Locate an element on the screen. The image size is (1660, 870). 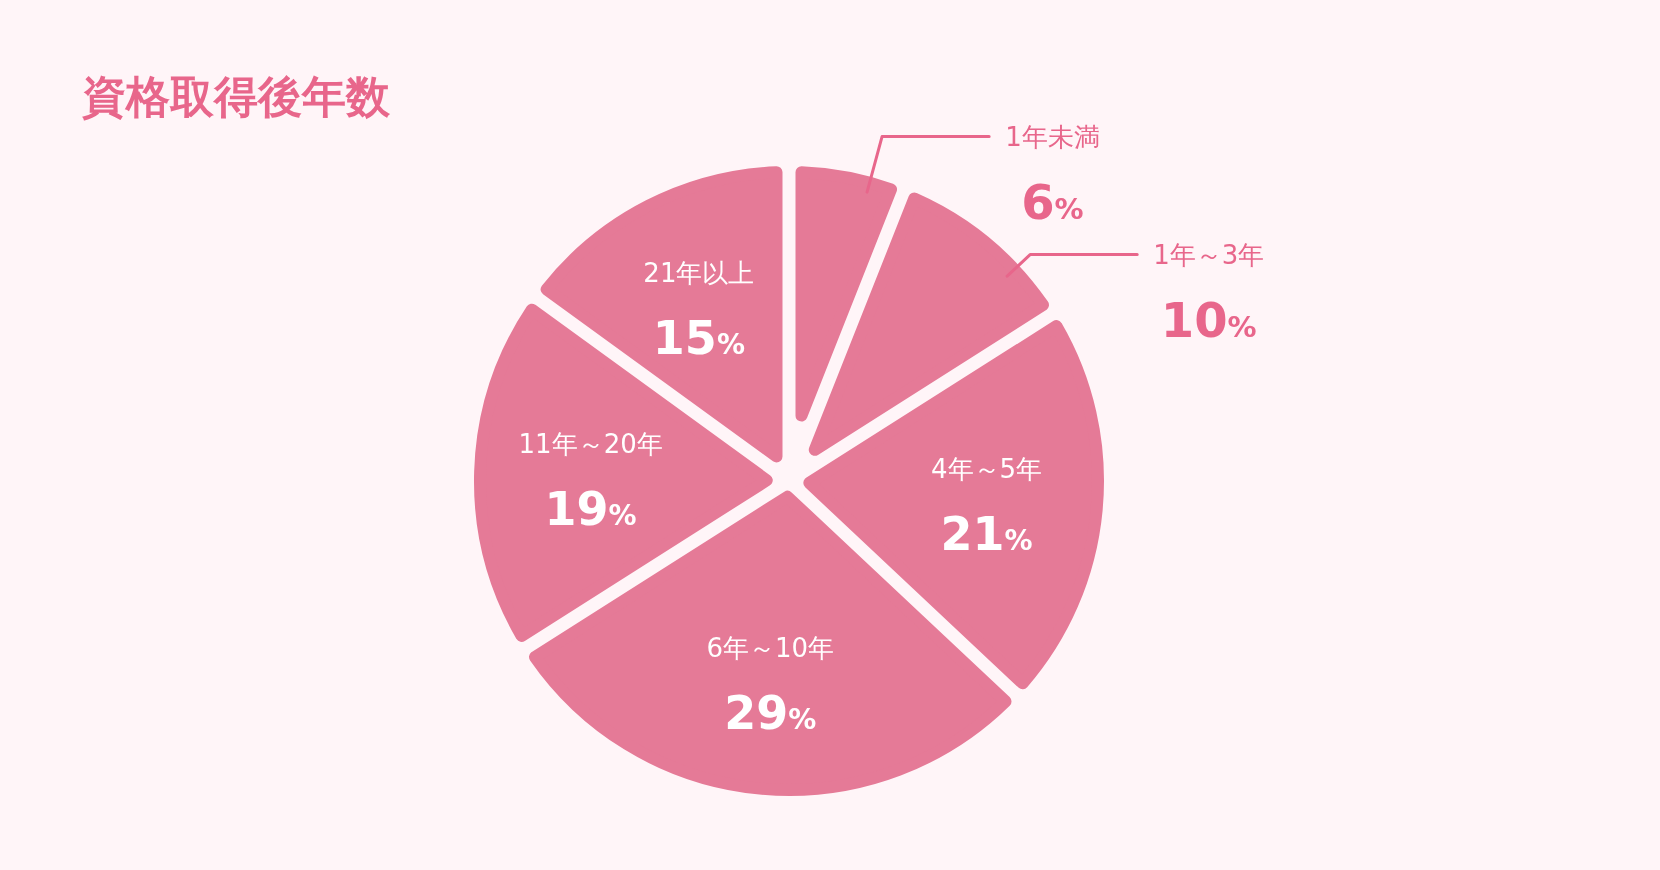
slice-label: 1年未満 is located at coordinates (1052, 136).